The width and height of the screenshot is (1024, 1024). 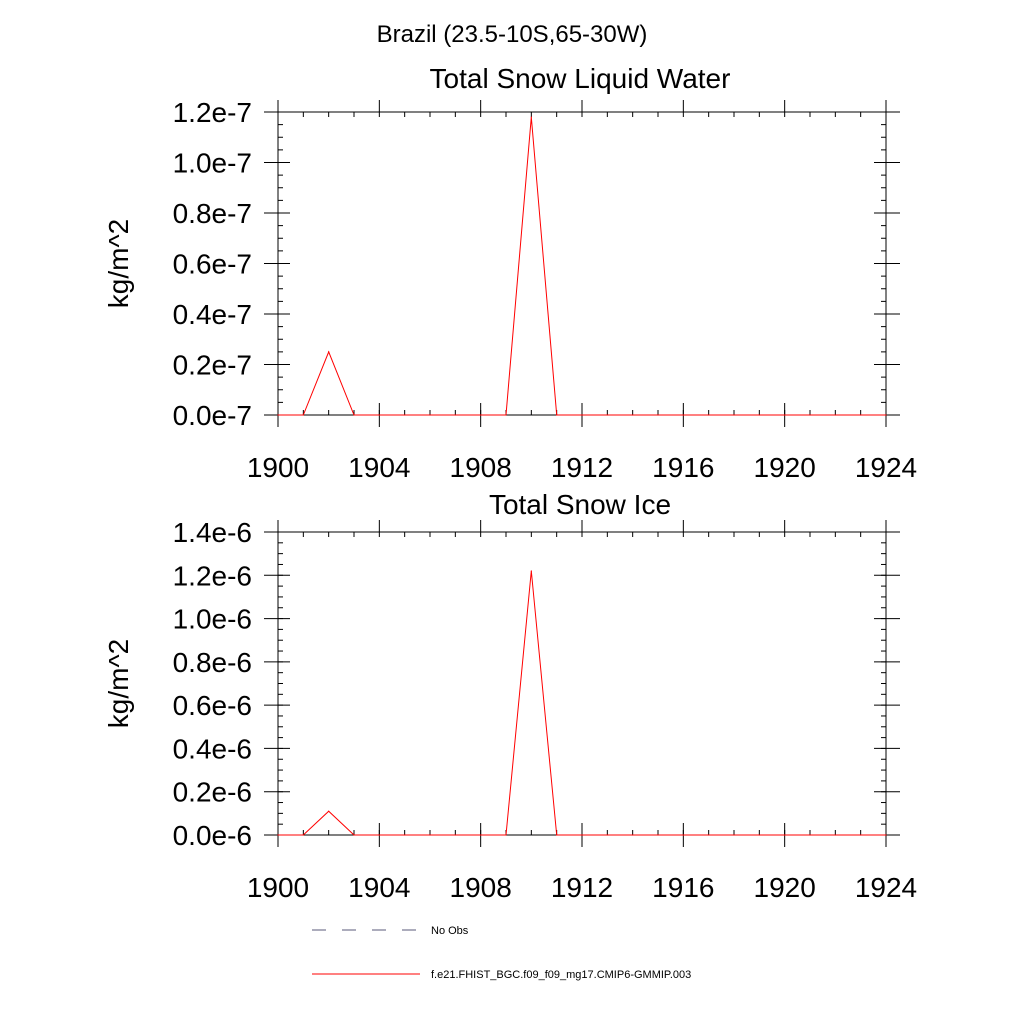 I want to click on y-tick-label: 0.6e-6, so click(x=212, y=705).